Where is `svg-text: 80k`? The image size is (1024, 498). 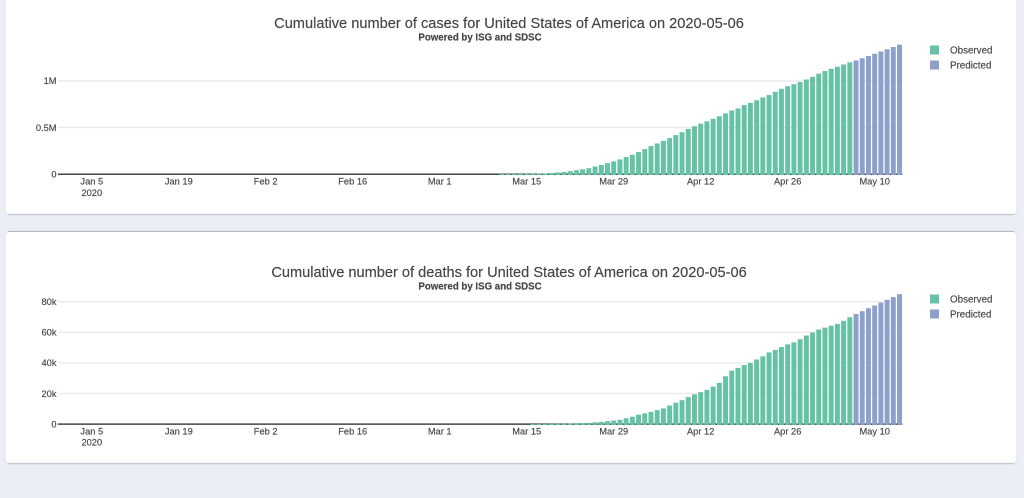 svg-text: 80k is located at coordinates (49, 302).